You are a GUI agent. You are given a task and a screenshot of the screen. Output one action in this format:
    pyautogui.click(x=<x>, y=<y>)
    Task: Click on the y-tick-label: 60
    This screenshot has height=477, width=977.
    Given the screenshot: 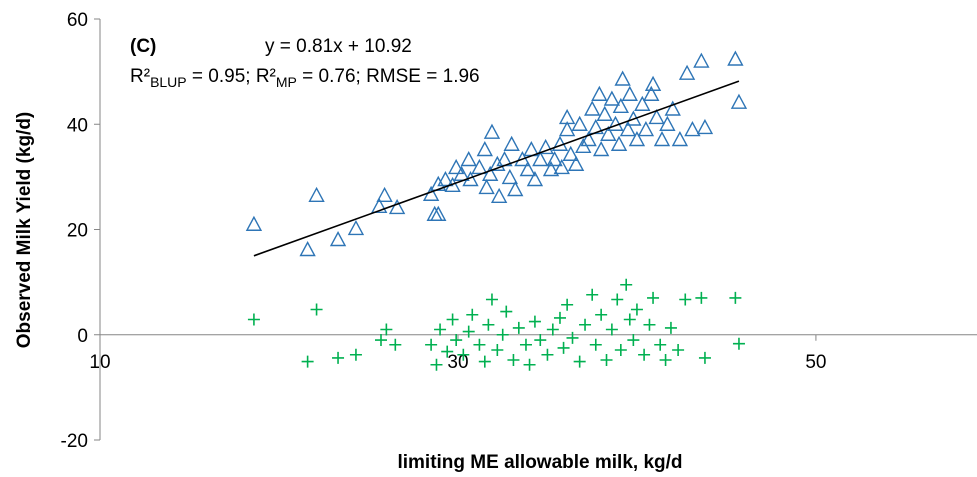 What is the action you would take?
    pyautogui.click(x=77, y=20)
    